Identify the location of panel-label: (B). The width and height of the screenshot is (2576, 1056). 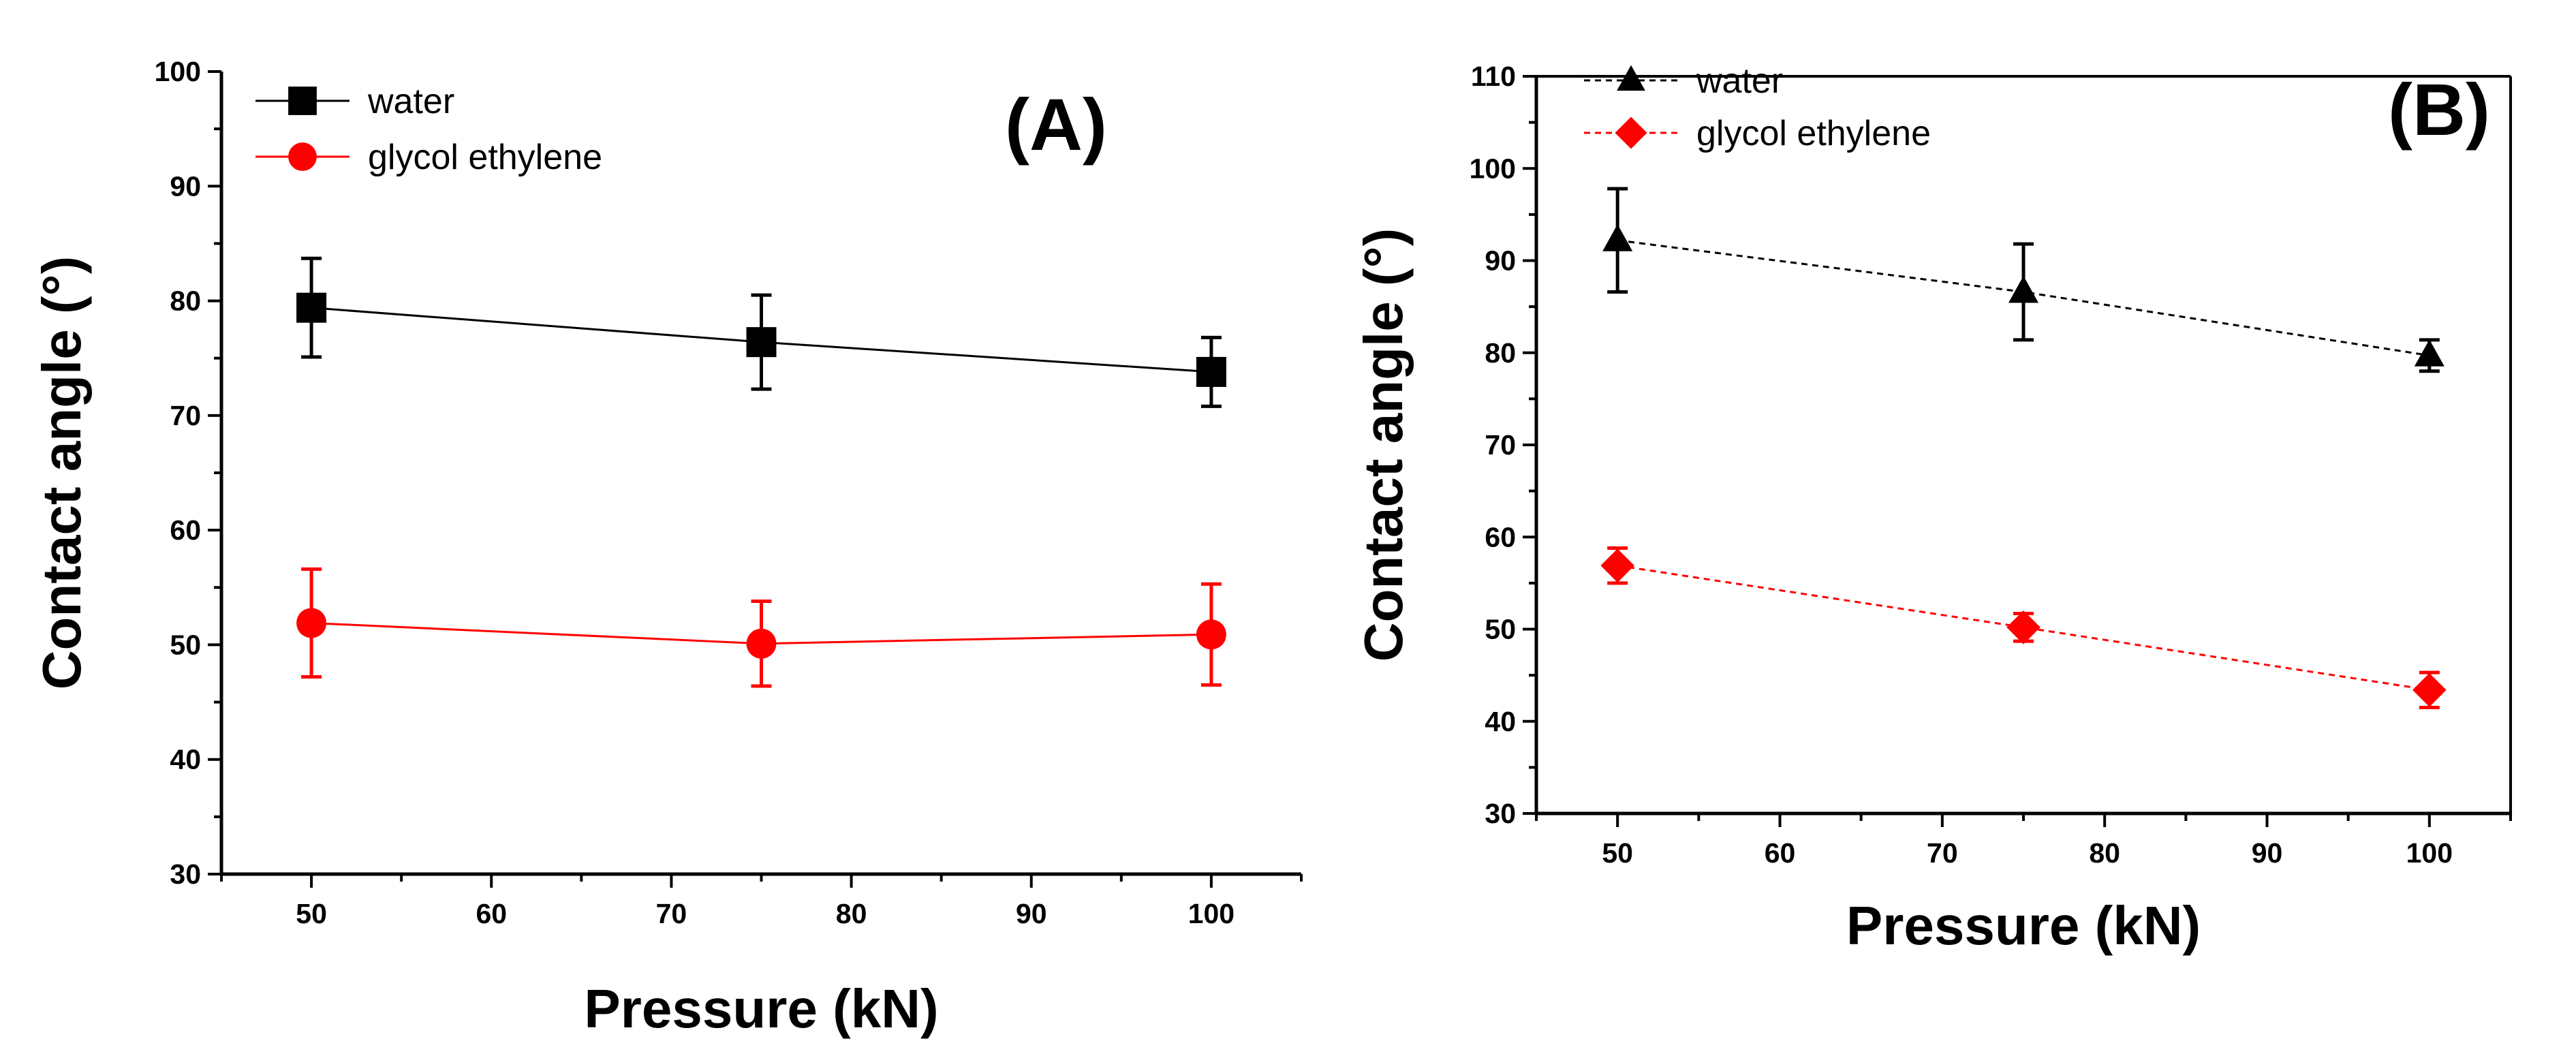
(2439, 109).